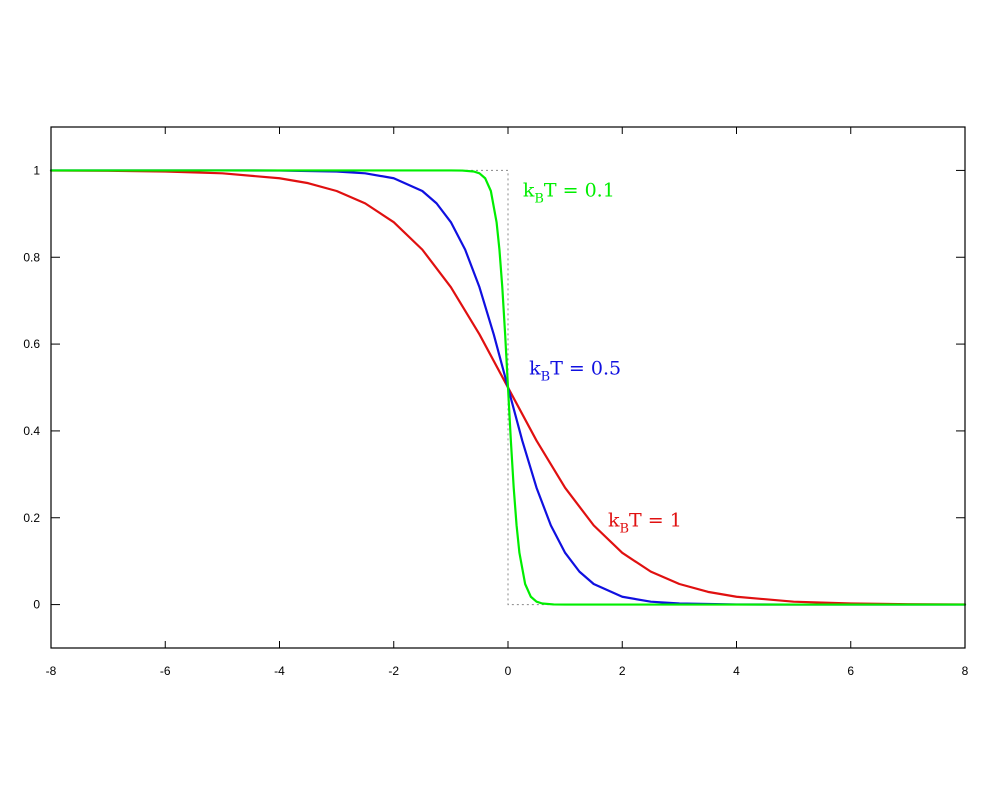 The width and height of the screenshot is (1000, 800). What do you see at coordinates (645, 522) in the screenshot?
I see `series-label-kt1: kBT = 1` at bounding box center [645, 522].